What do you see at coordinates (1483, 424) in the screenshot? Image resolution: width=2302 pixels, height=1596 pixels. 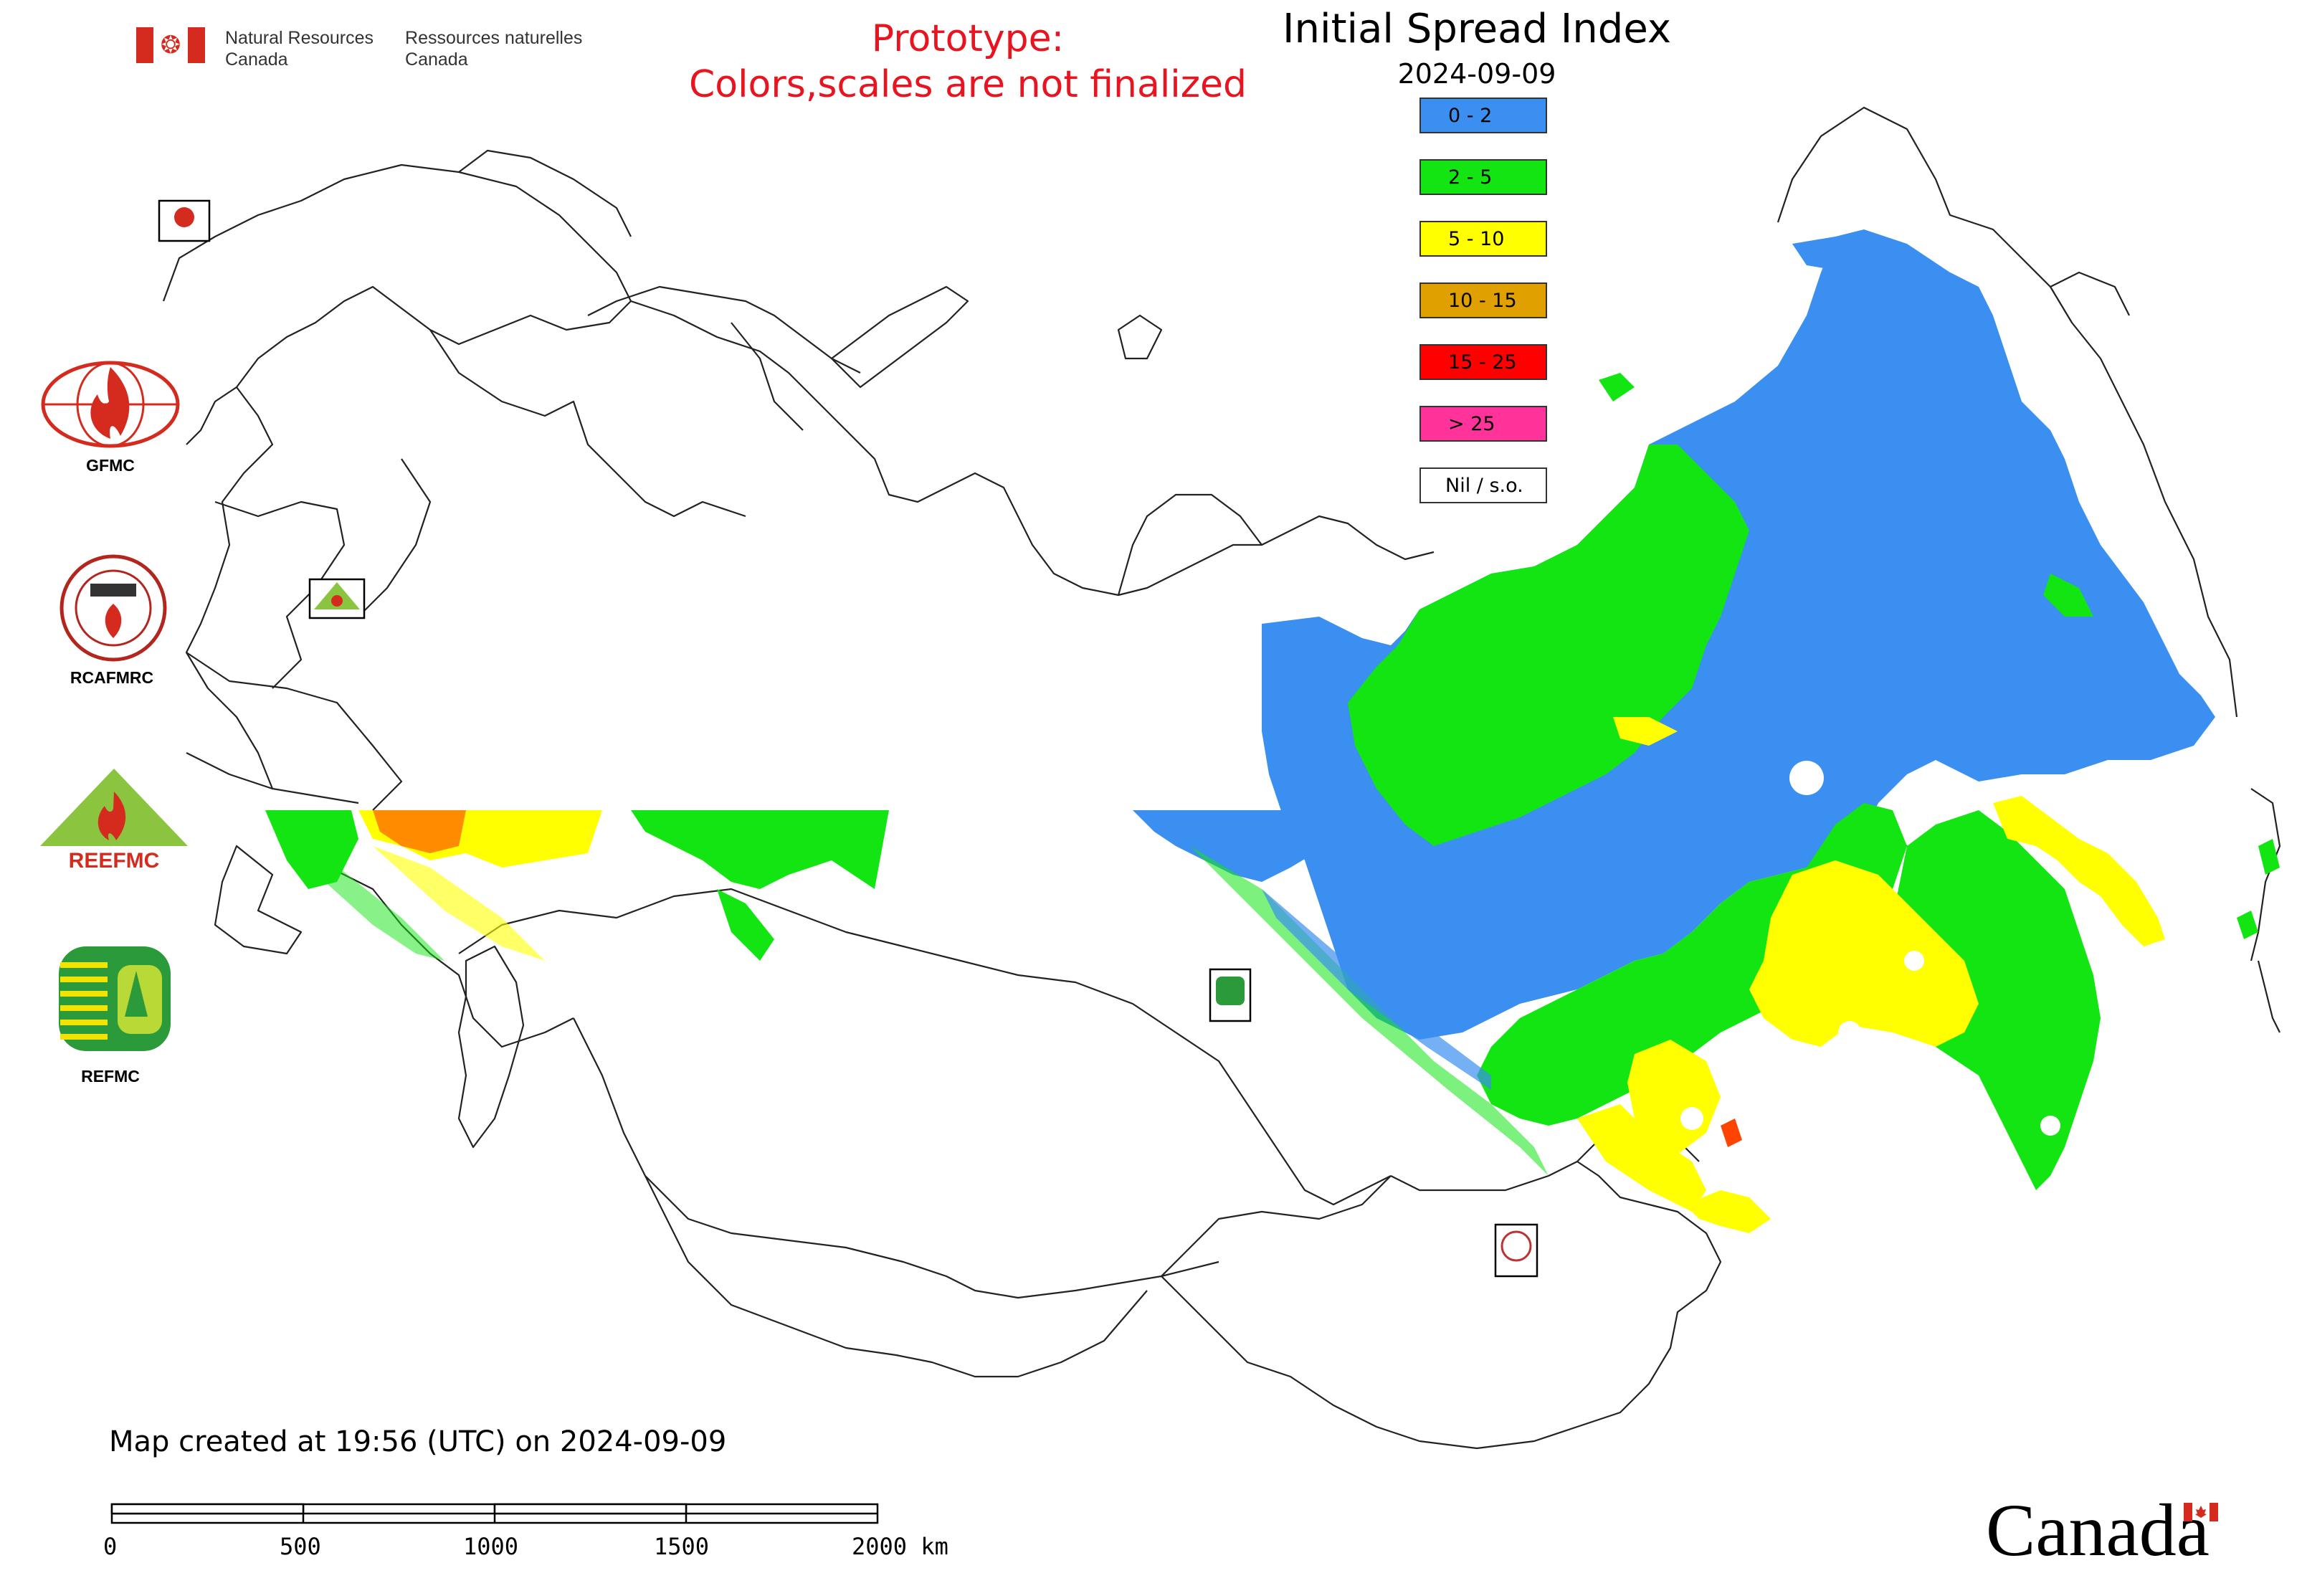 I see `legend-item: > 25` at bounding box center [1483, 424].